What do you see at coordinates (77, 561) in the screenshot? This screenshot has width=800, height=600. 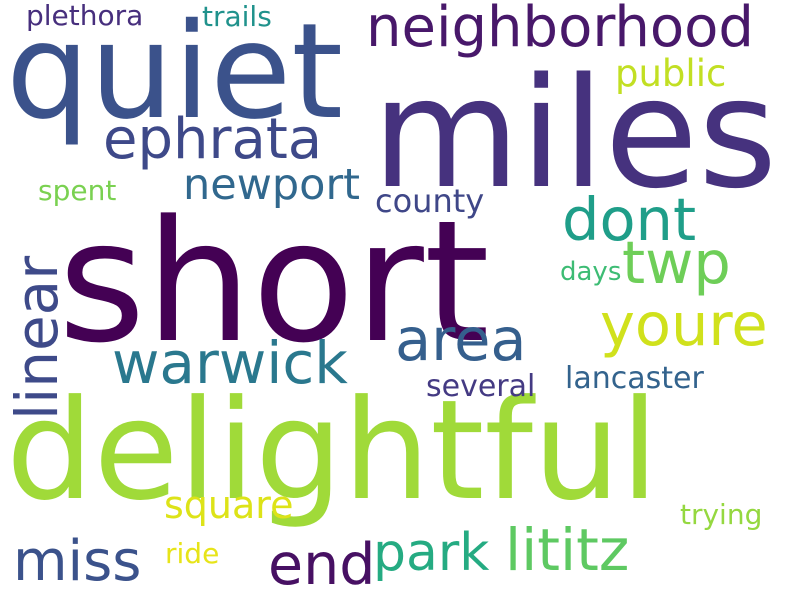 I see `word-miss: miss` at bounding box center [77, 561].